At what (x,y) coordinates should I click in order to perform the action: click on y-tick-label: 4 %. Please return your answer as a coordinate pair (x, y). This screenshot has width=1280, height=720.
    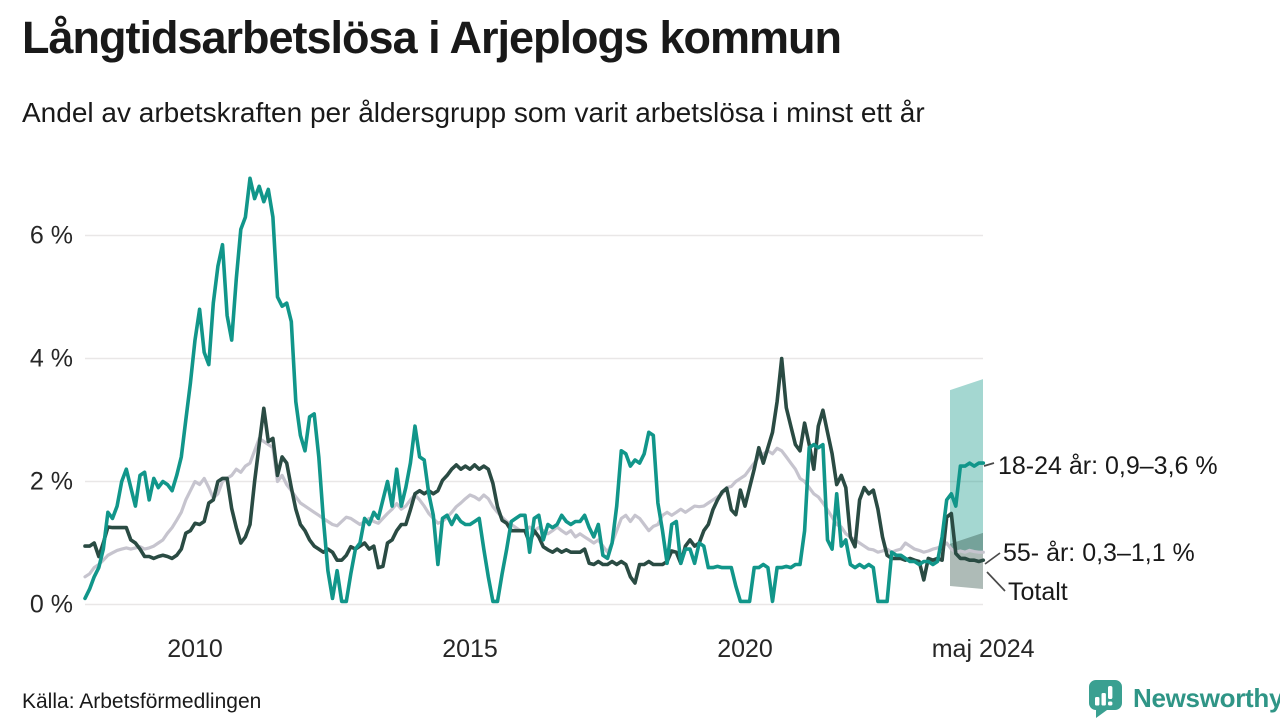
    Looking at the image, I should click on (51, 359).